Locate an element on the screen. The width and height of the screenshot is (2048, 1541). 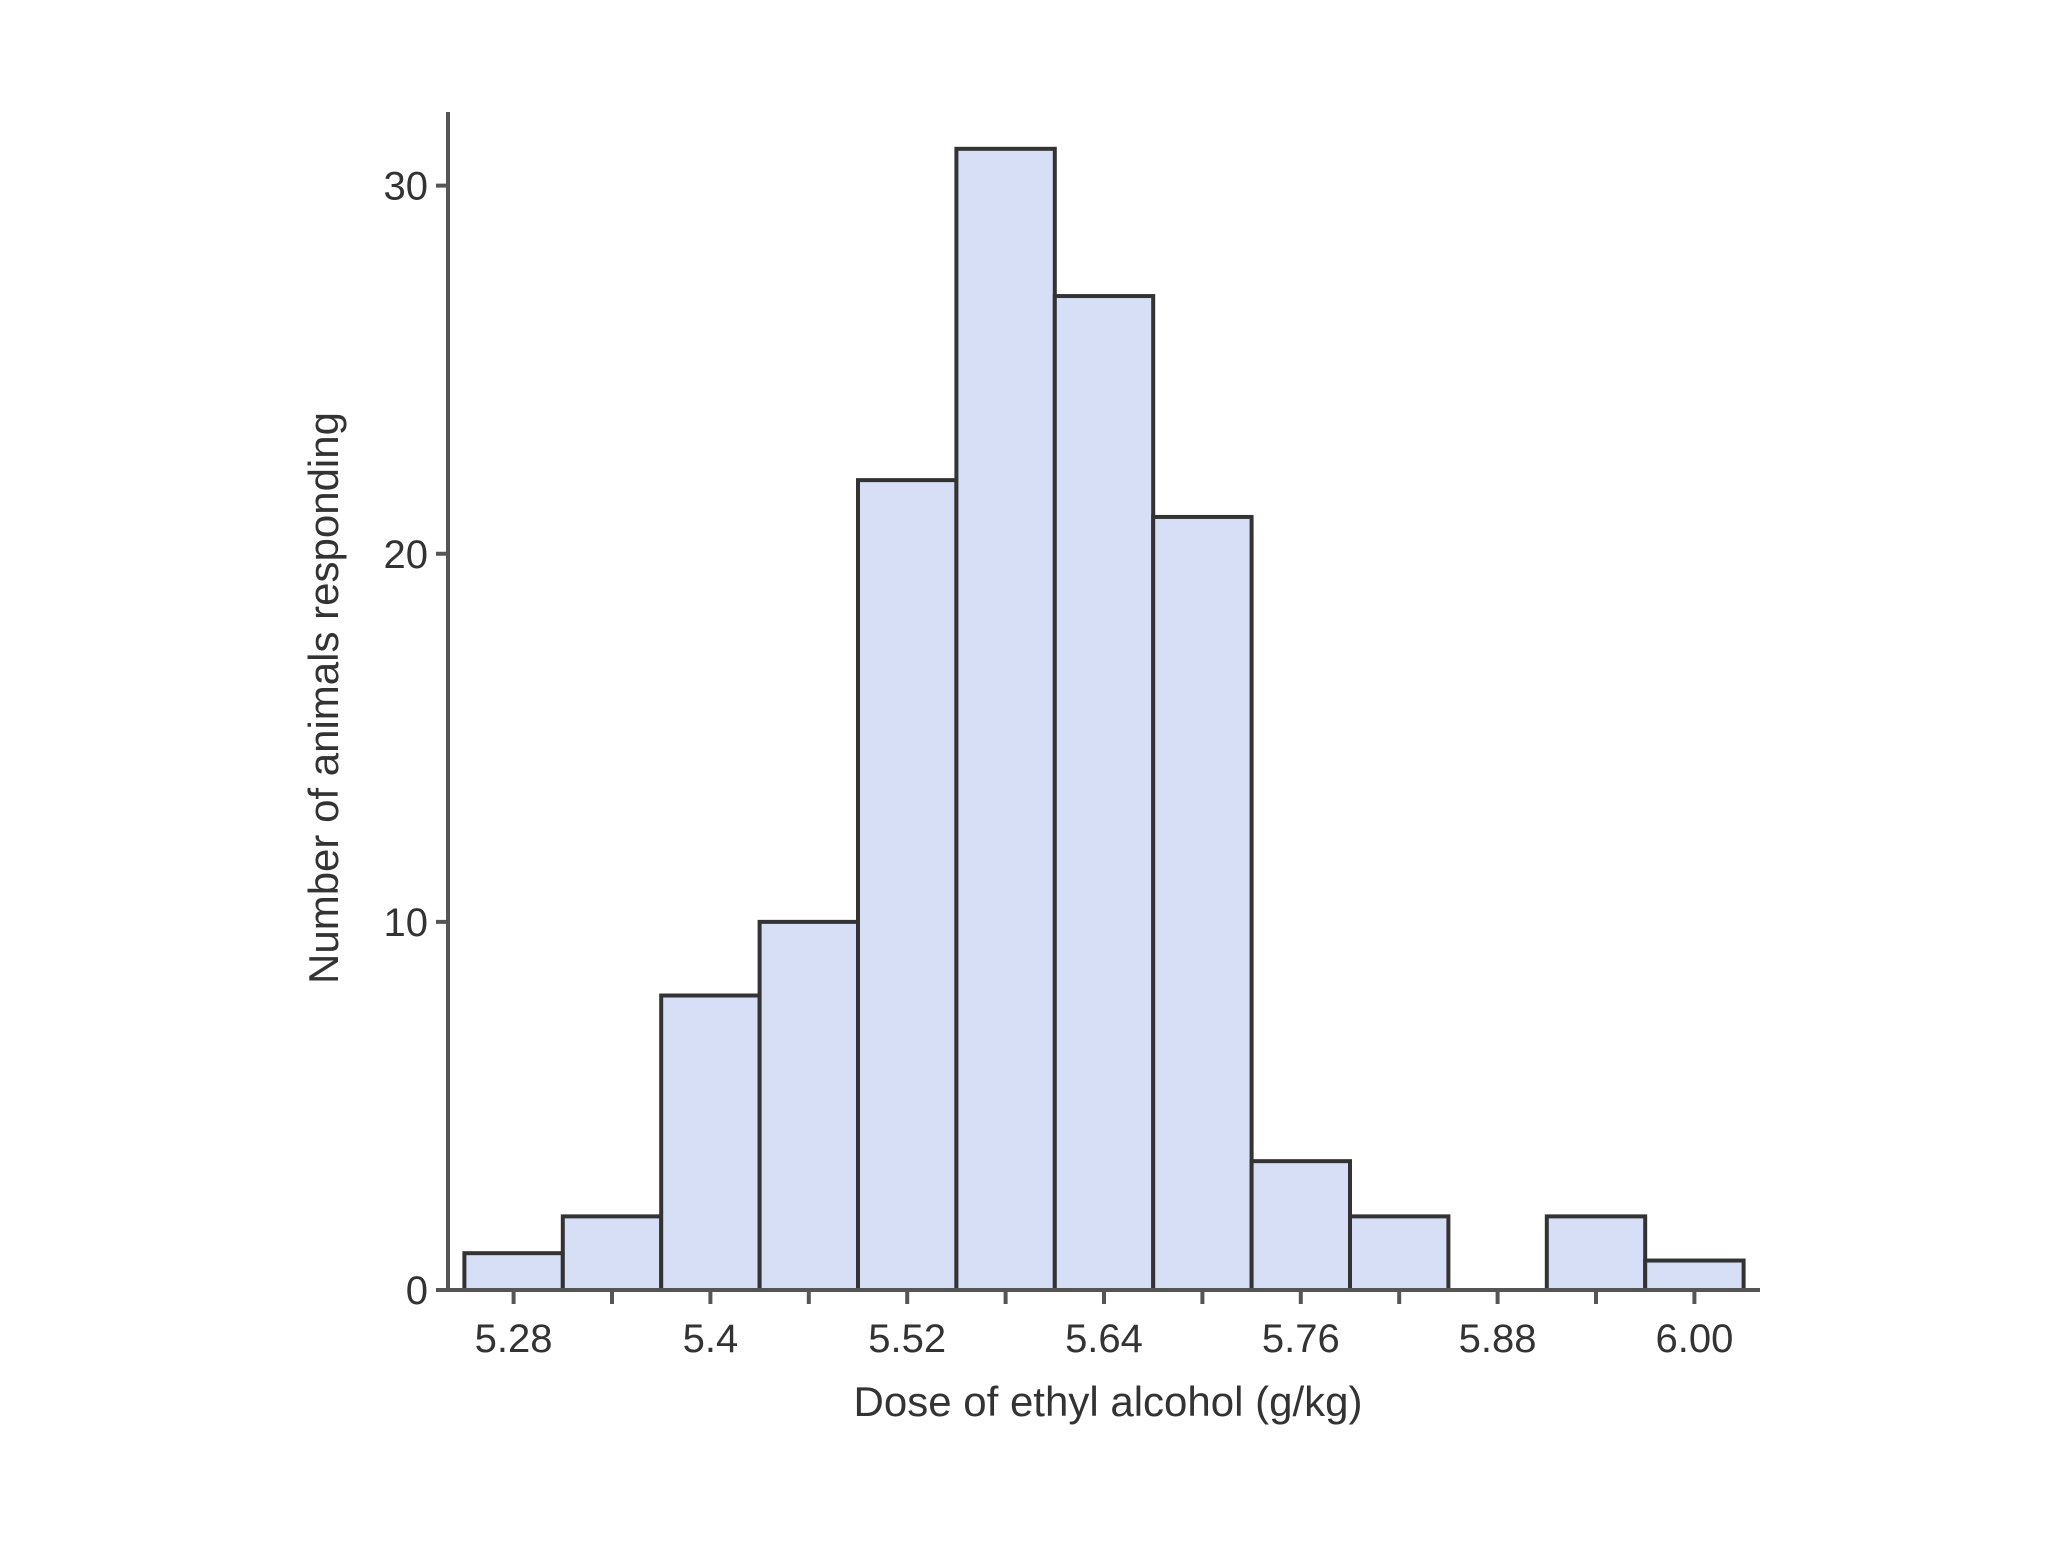
y-tick-label-2: 20 is located at coordinates (406, 555).